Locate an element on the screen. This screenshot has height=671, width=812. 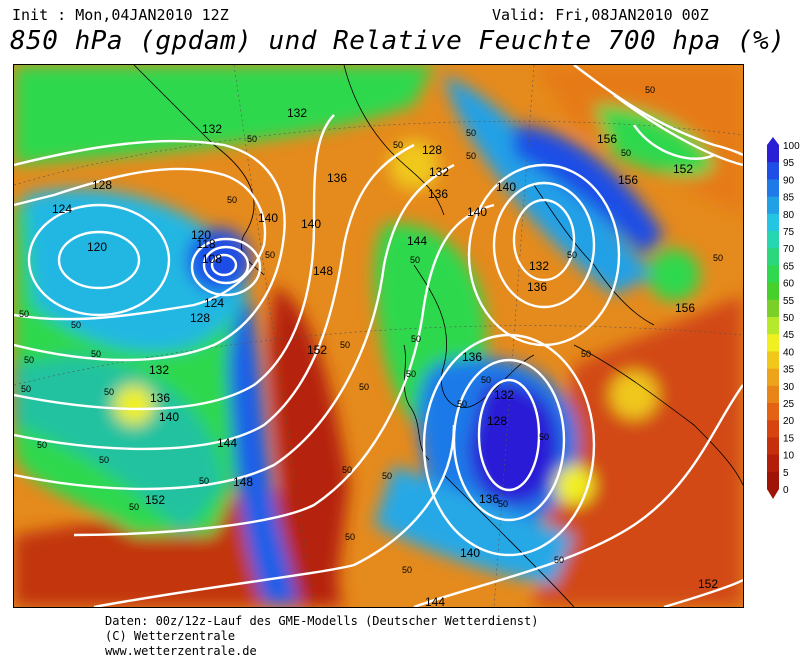
legend-tick-label: 85 is located at coordinates (789, 198).